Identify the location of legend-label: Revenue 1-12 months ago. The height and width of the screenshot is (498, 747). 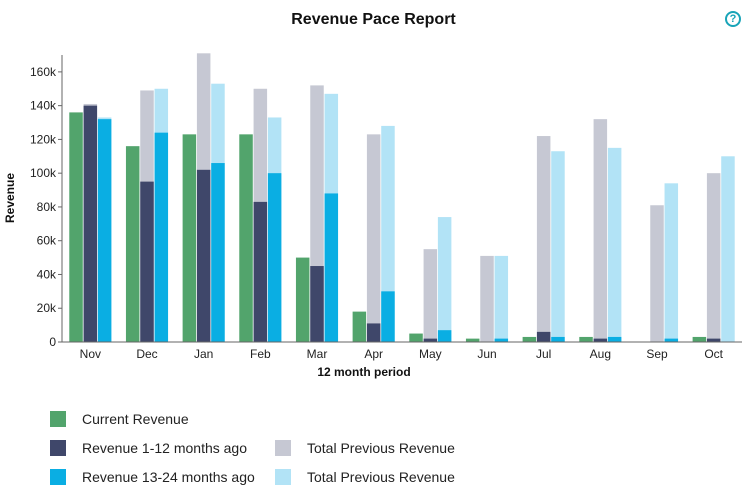
(164, 448).